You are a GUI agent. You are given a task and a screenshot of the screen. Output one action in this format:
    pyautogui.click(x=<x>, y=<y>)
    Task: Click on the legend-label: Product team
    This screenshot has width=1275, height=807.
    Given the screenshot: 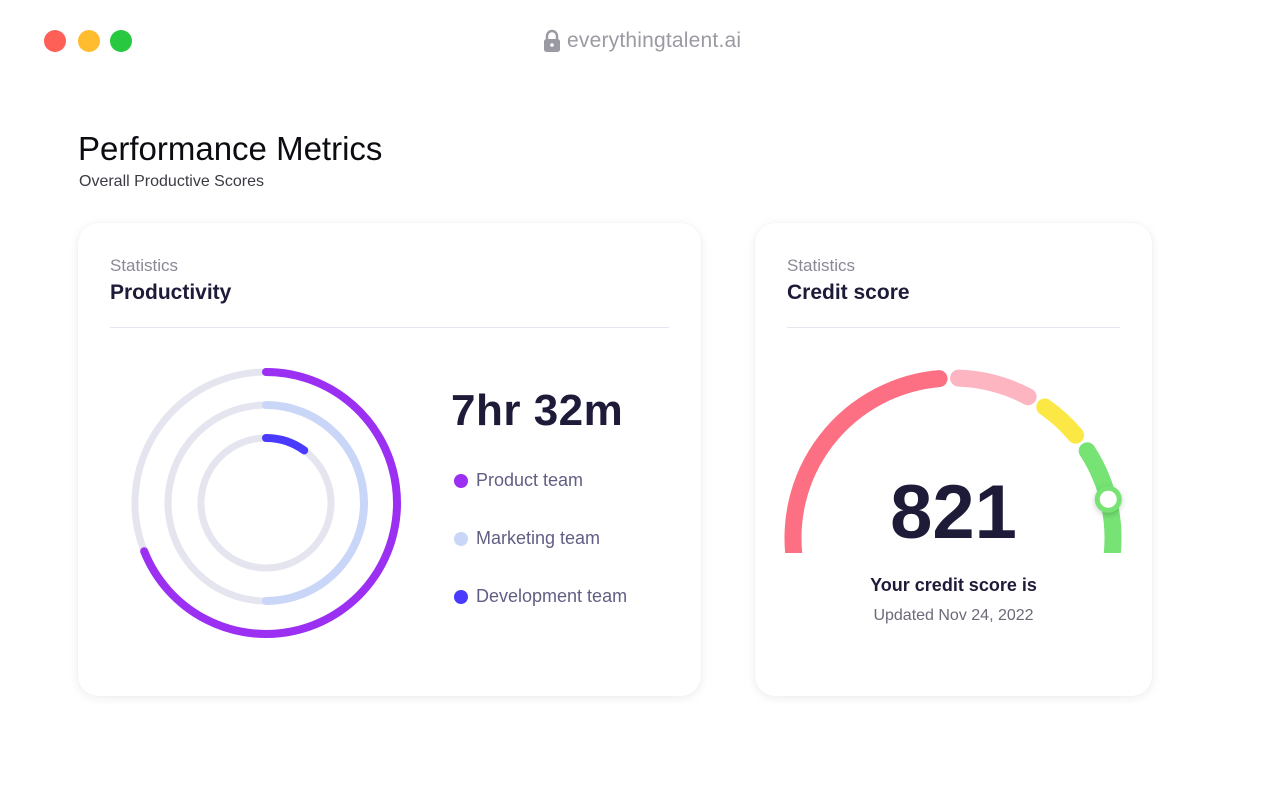 What is the action you would take?
    pyautogui.click(x=530, y=480)
    